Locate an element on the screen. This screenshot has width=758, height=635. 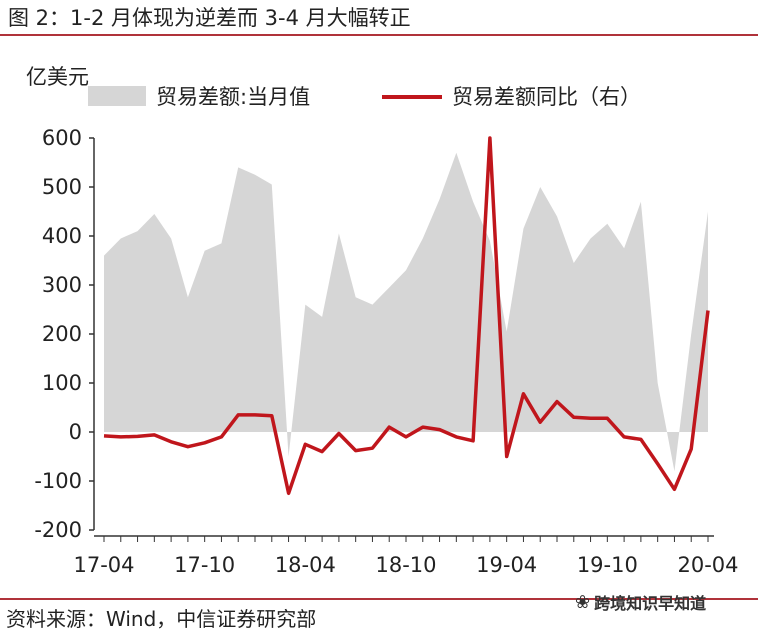
source-note: 资料来源：Wind，中信证券研究部 is located at coordinates (161, 619).